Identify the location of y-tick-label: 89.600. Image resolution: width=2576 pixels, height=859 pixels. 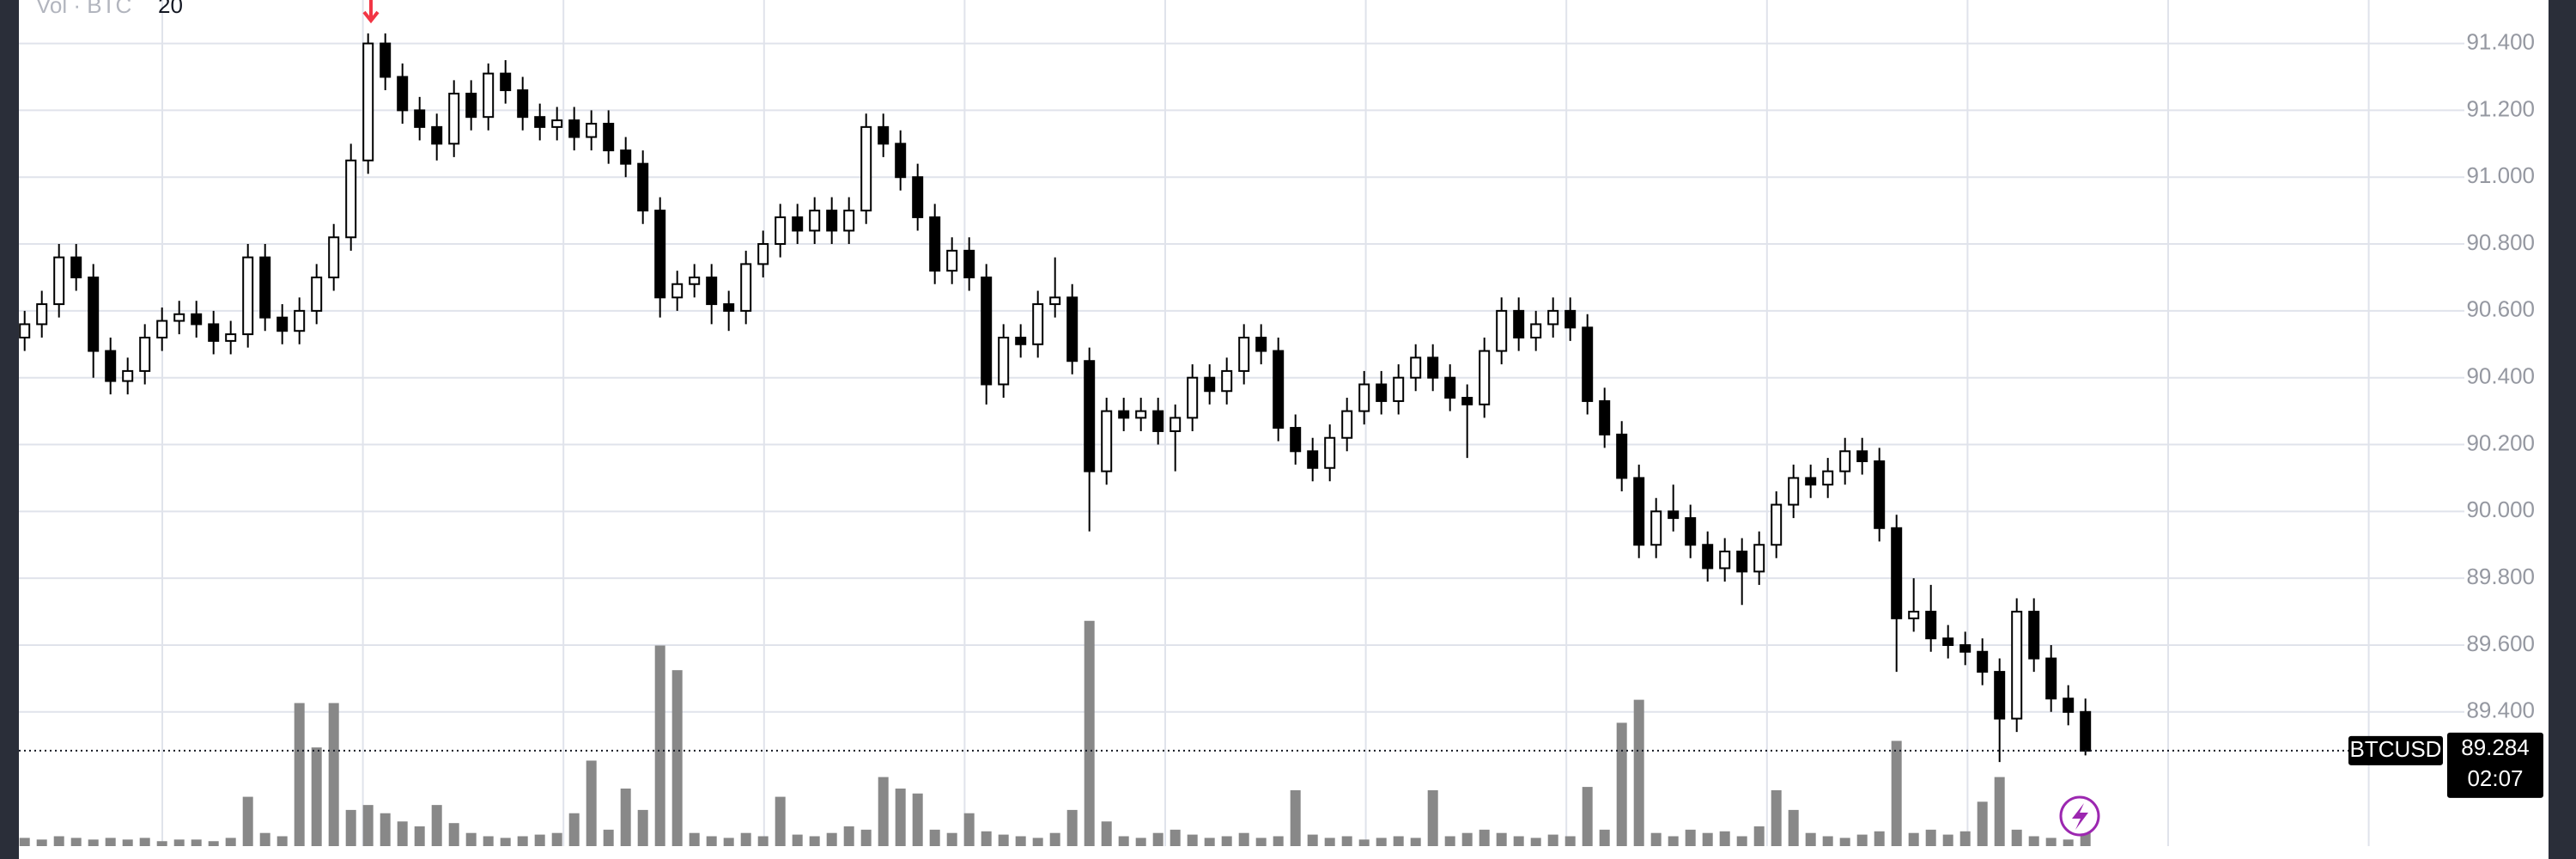
(2500, 643).